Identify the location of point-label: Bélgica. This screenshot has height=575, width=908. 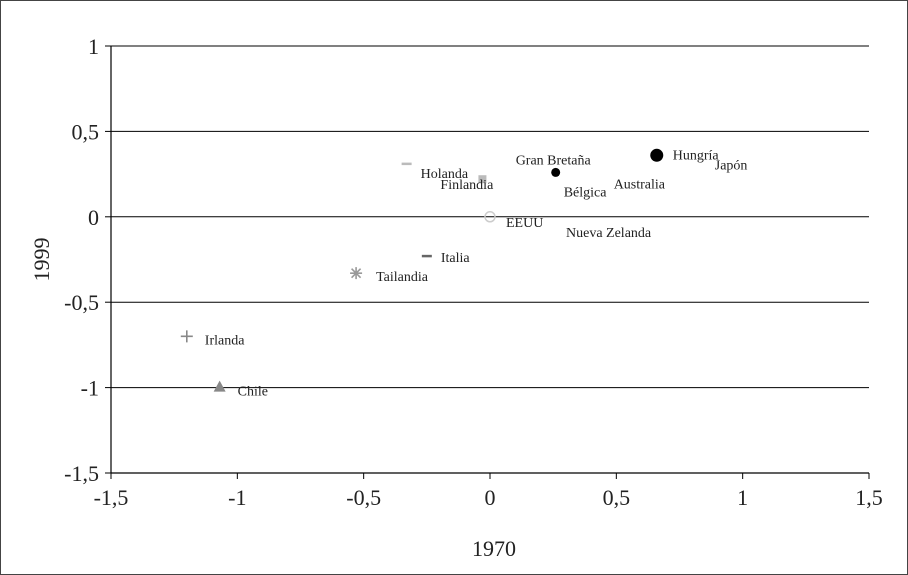
(586, 192).